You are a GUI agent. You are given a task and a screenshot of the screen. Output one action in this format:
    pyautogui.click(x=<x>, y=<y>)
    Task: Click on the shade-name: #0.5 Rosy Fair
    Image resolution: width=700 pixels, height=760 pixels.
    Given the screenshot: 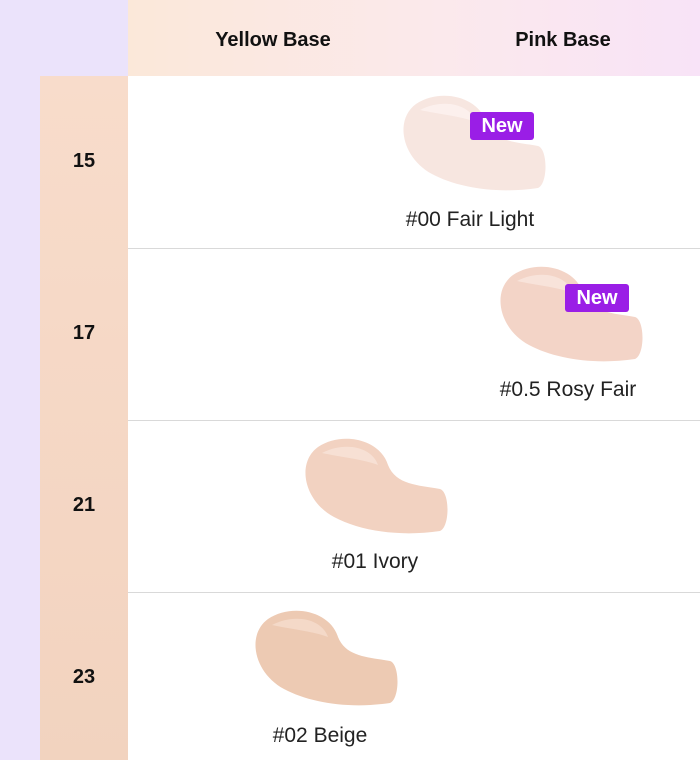 What is the action you would take?
    pyautogui.click(x=568, y=389)
    